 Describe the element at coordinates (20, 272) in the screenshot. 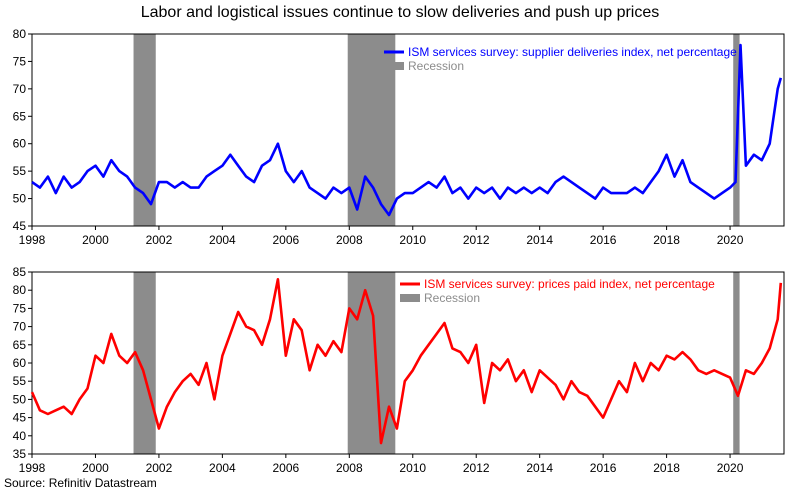

I see `prices-y-tick-label: 85` at that location.